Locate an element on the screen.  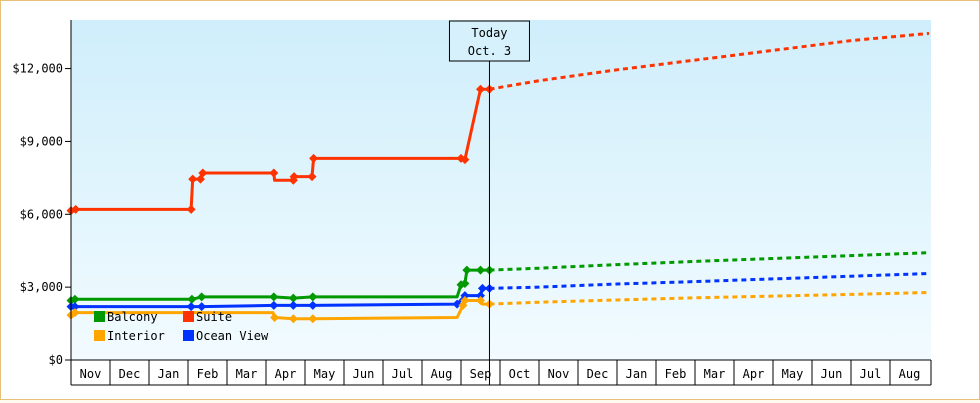
legend-label: Balcony is located at coordinates (132, 317).